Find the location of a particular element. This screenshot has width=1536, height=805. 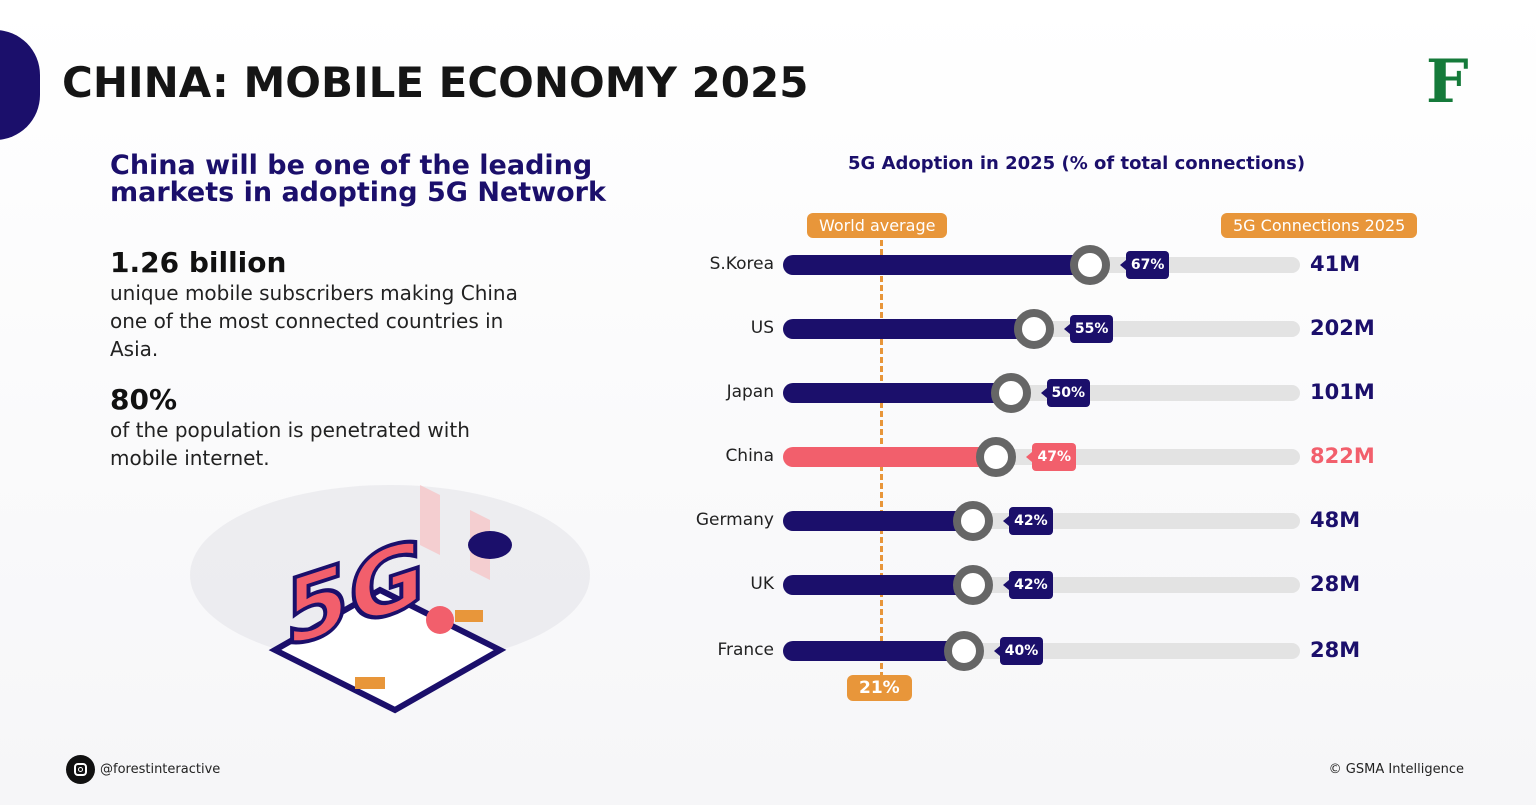

country-label: US is located at coordinates (762, 328).